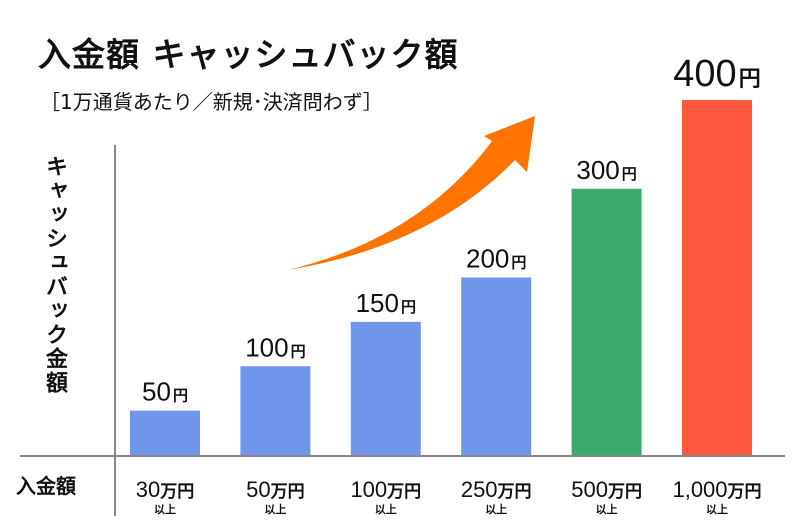  Describe the element at coordinates (275, 489) in the screenshot. I see `x-tick-label: 50万円` at that location.